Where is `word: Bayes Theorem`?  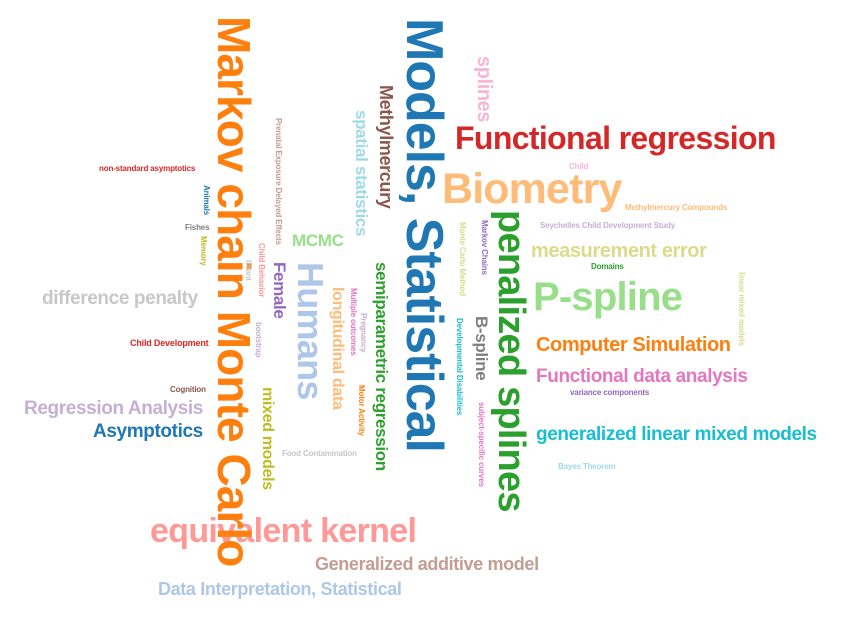
word: Bayes Theorem is located at coordinates (587, 466).